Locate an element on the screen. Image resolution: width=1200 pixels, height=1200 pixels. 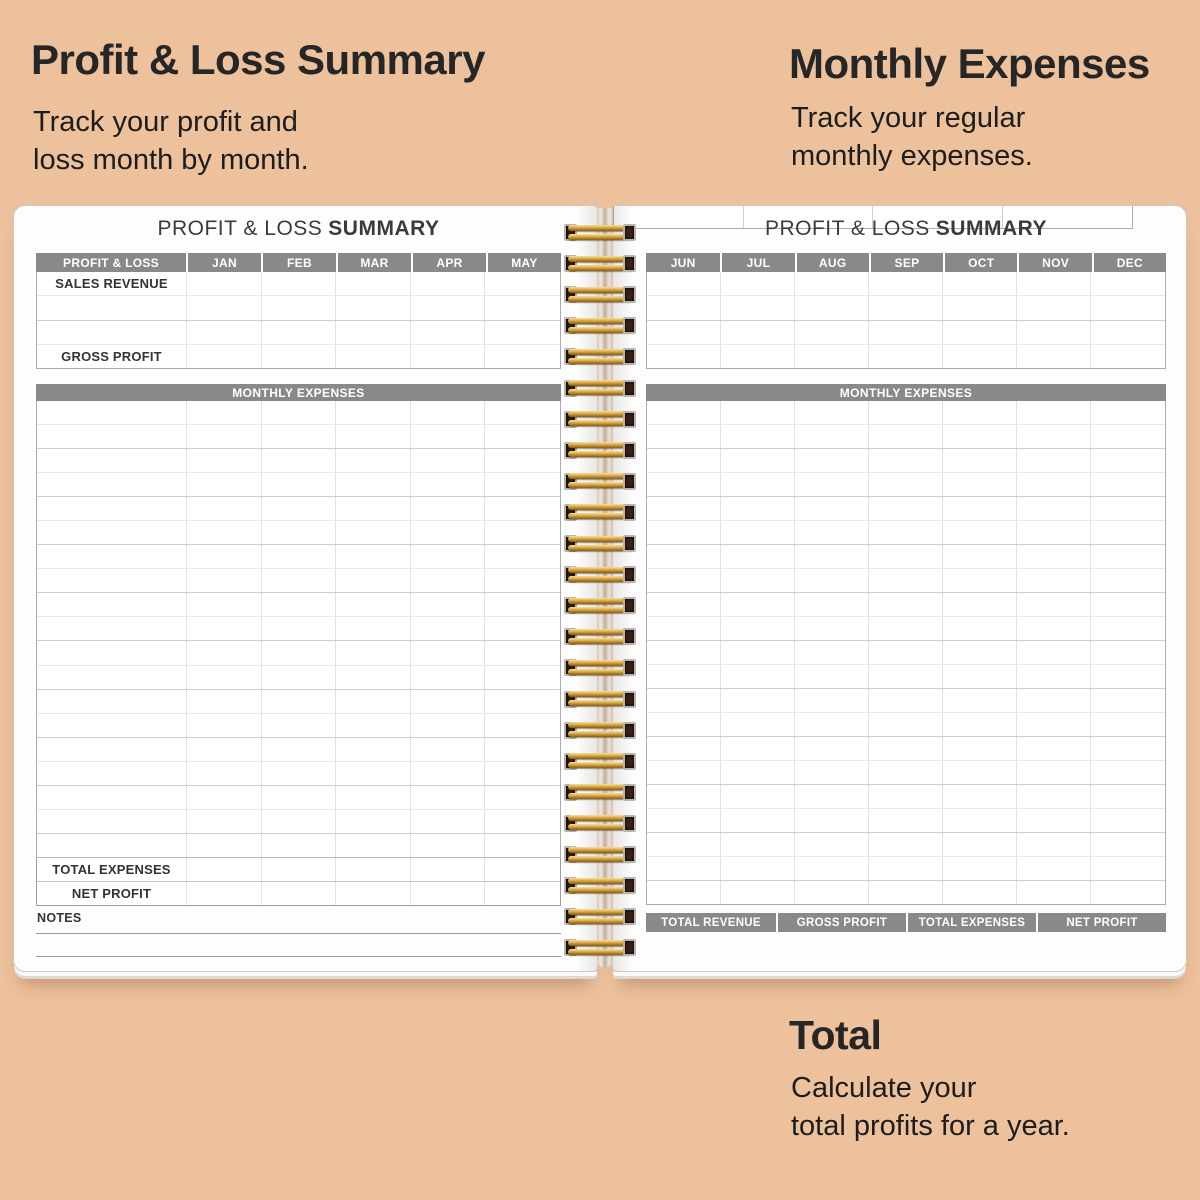
notes-line is located at coordinates (298, 922).